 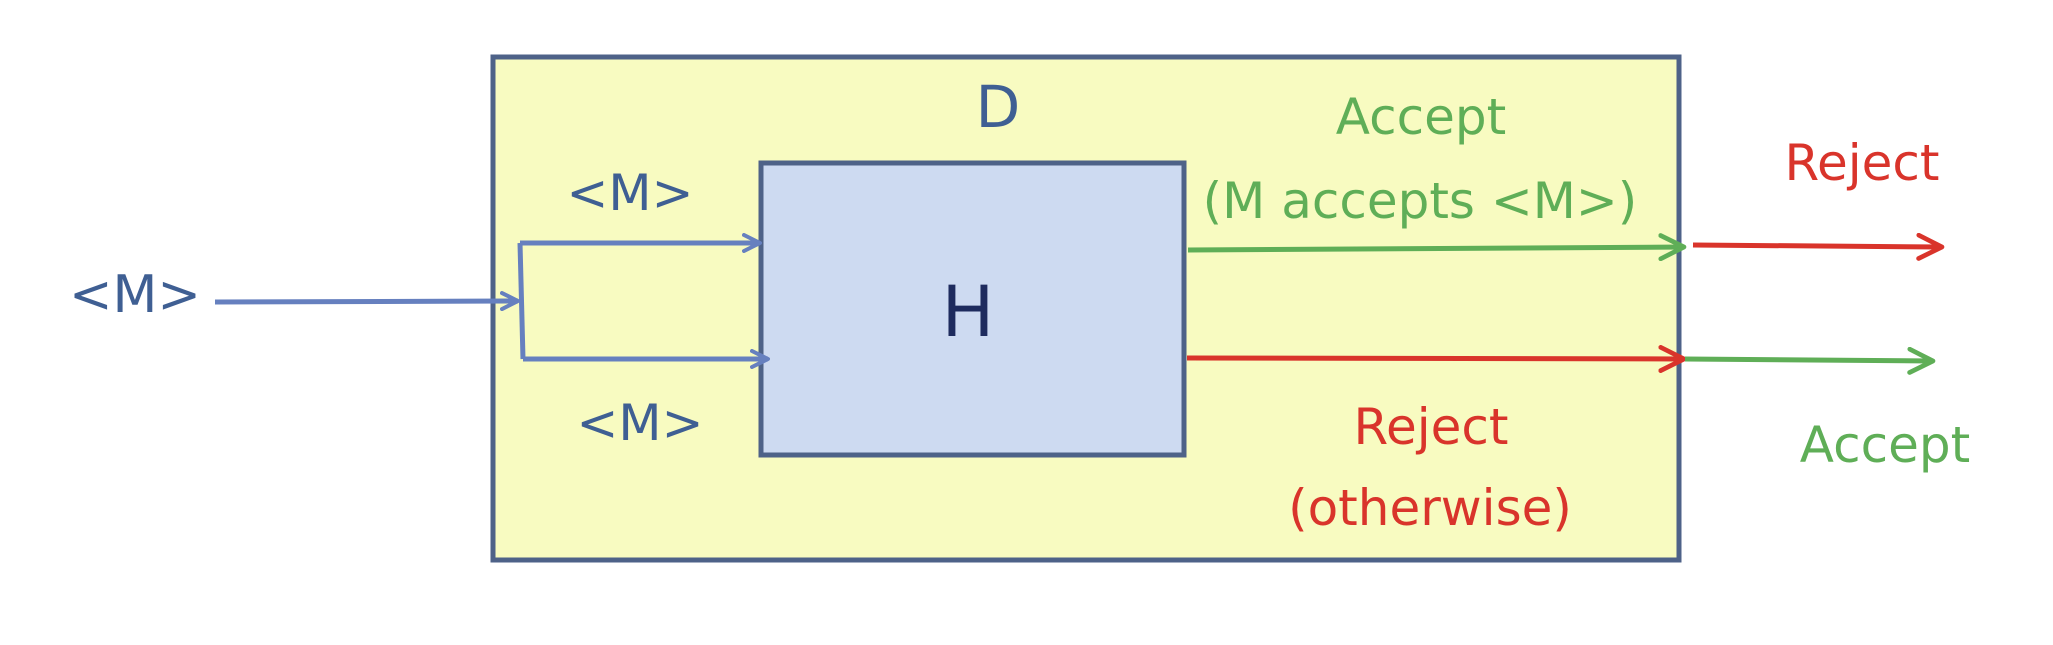 I want to click on h-accept-arrow, so click(x=1437, y=247).